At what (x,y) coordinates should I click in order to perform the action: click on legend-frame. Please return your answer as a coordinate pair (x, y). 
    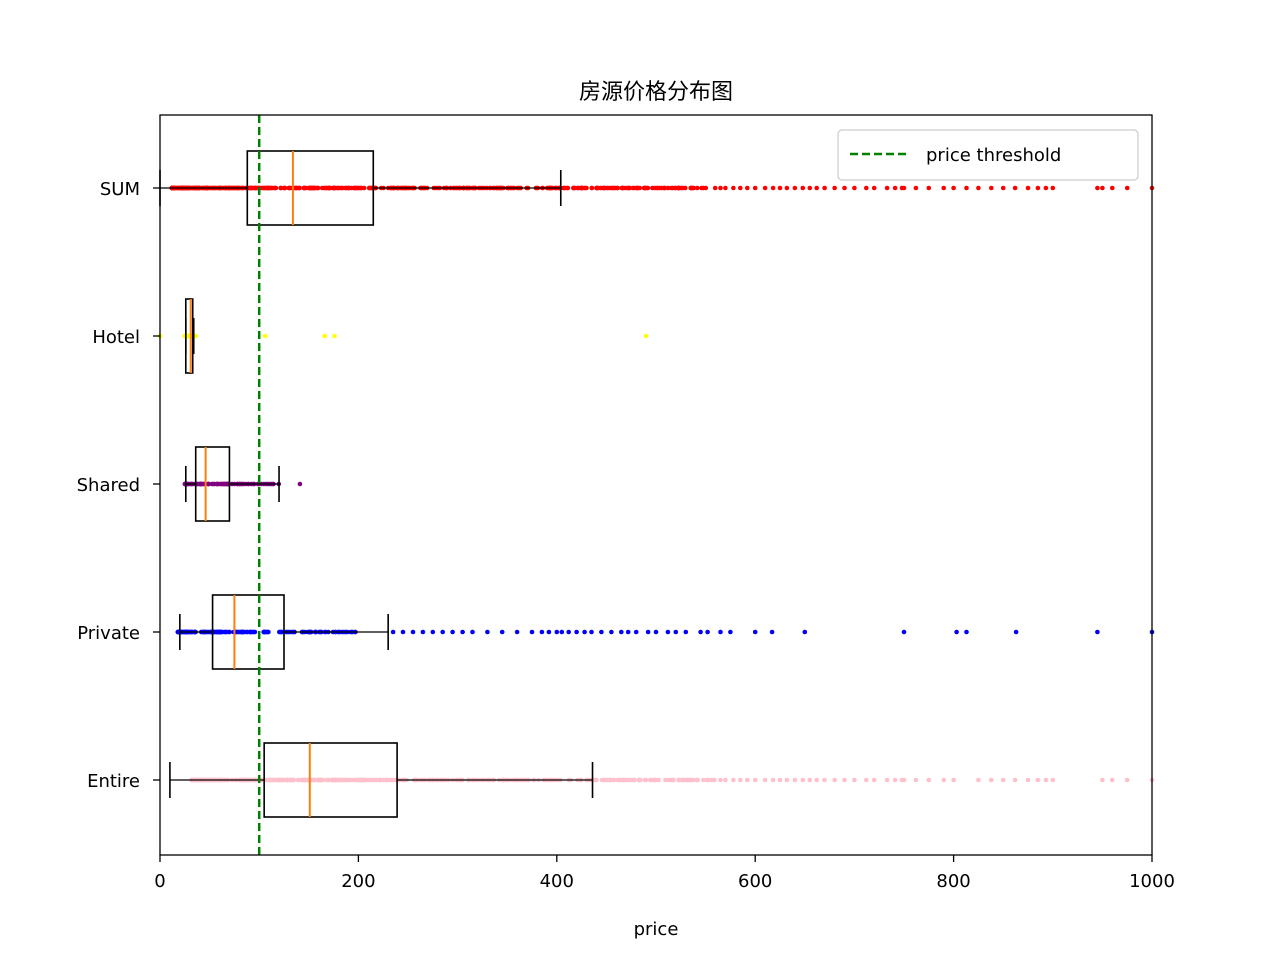
    Looking at the image, I should click on (988, 155).